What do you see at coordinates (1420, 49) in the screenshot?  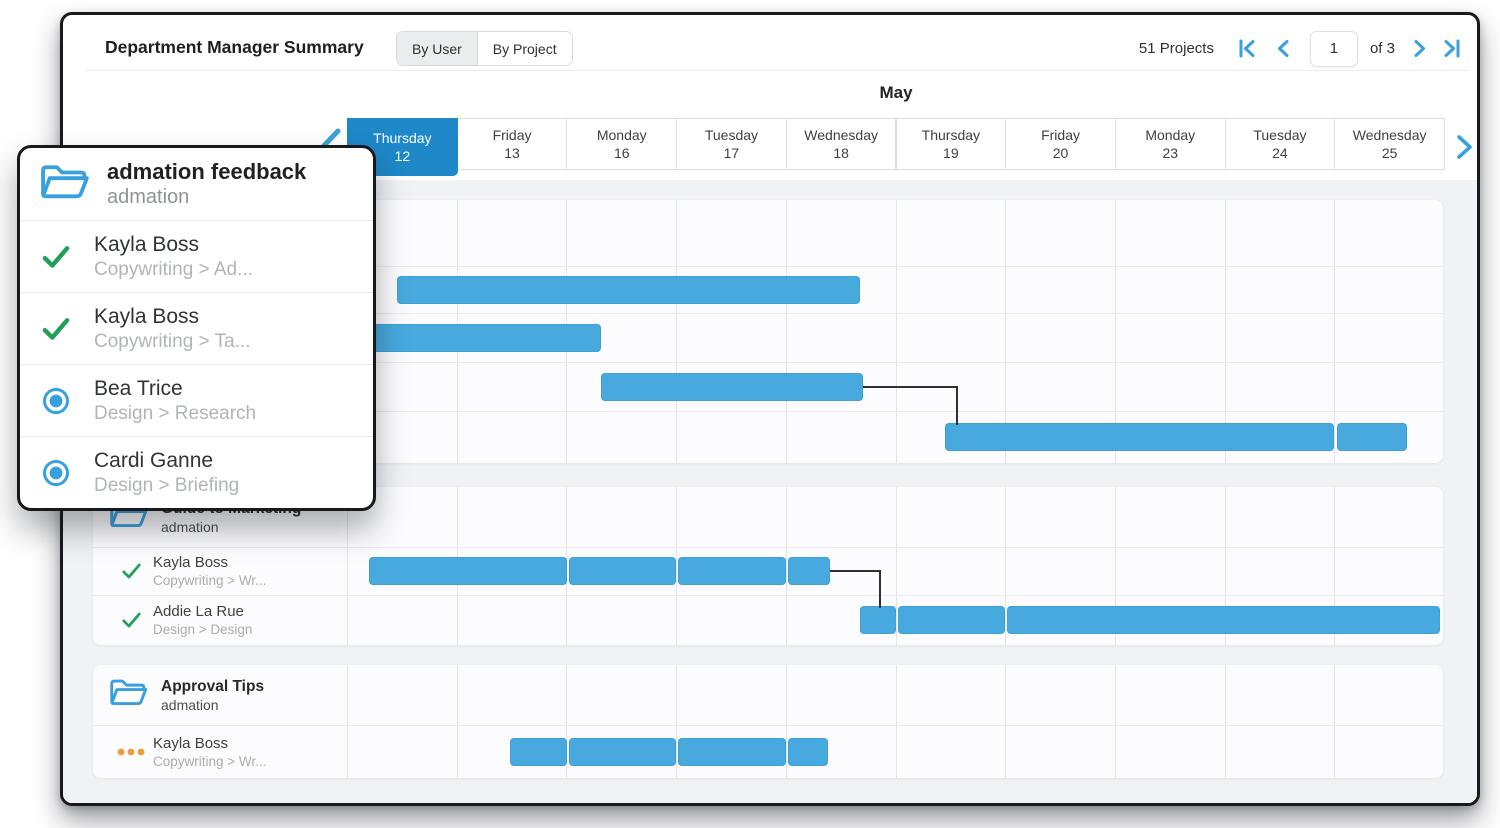 I see `next-page-icon` at bounding box center [1420, 49].